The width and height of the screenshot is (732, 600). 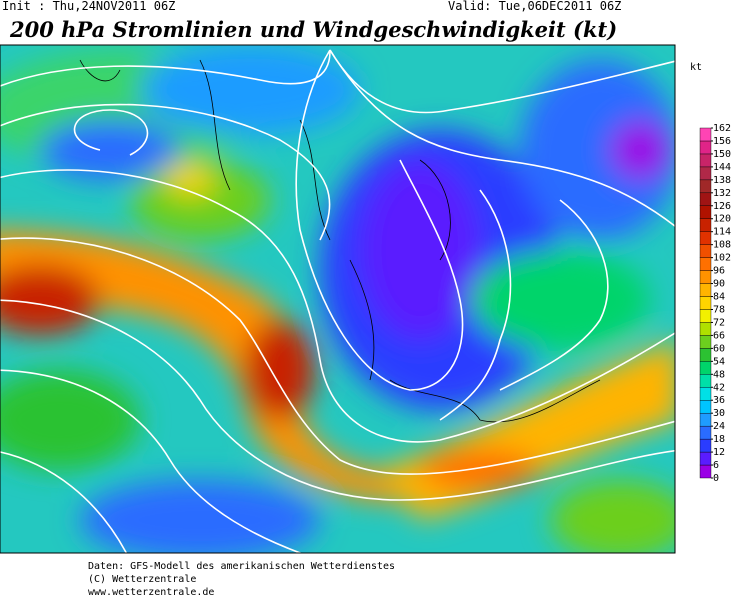 I want to click on colorbar-tick-label: 60, so click(x=719, y=348).